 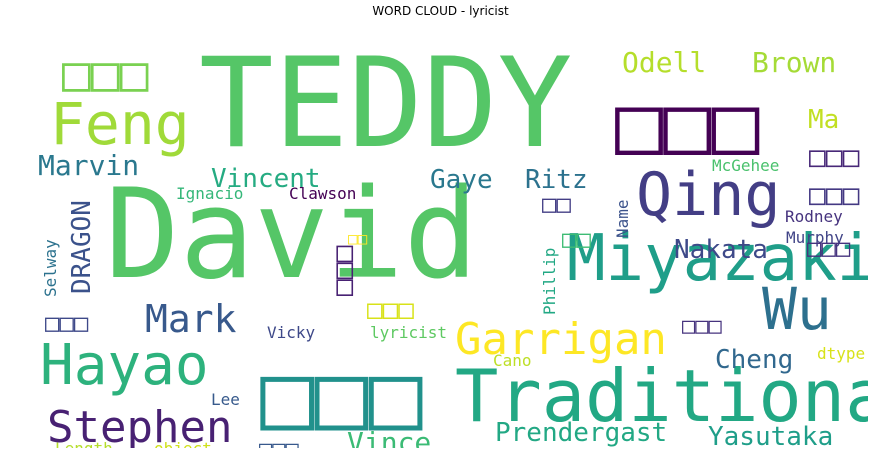 What do you see at coordinates (390, 310) in the screenshot?
I see `word-glyph-49: □□□` at bounding box center [390, 310].